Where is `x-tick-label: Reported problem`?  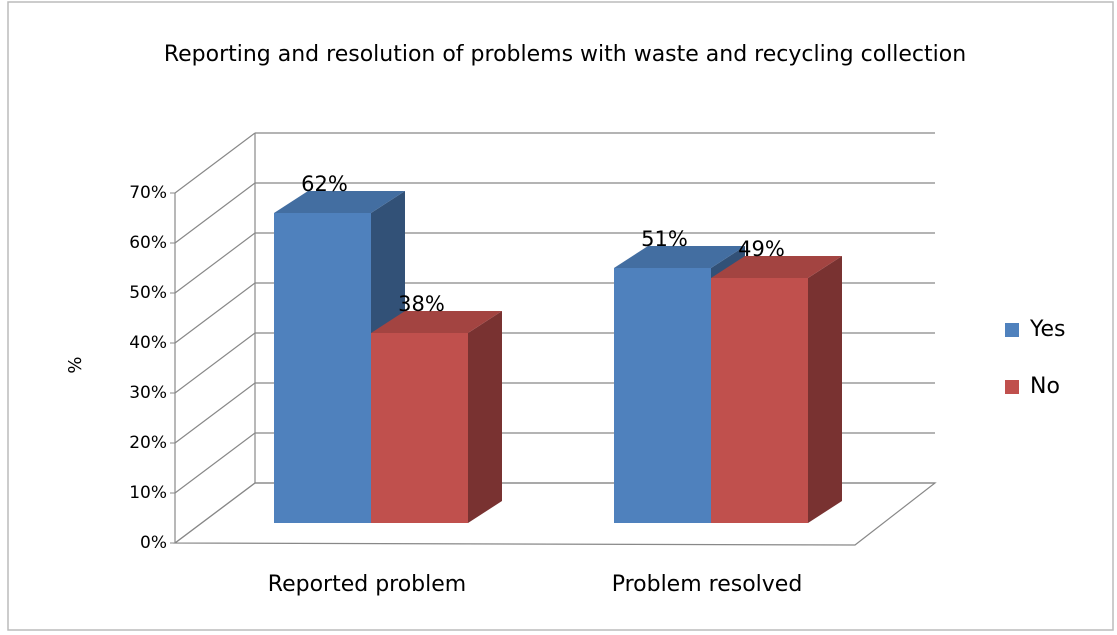 x-tick-label: Reported problem is located at coordinates (367, 584).